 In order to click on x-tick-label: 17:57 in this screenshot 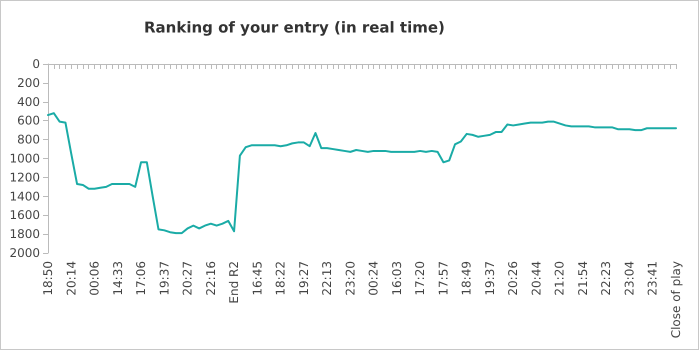, I will do `click(443, 278)`.